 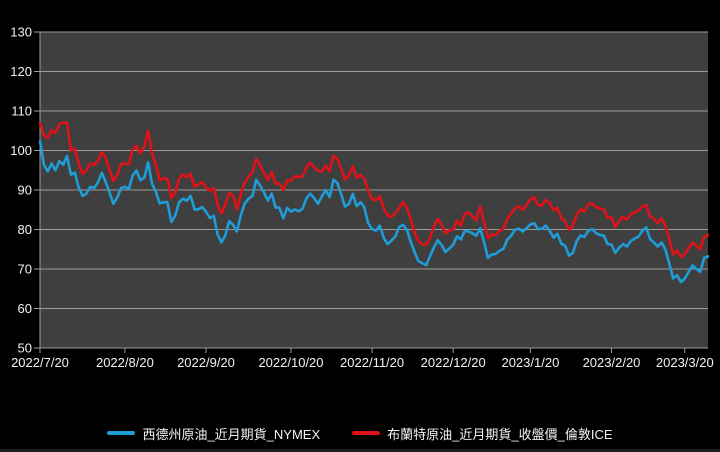 What do you see at coordinates (25, 348) in the screenshot?
I see `y-axis-tick-label: 50` at bounding box center [25, 348].